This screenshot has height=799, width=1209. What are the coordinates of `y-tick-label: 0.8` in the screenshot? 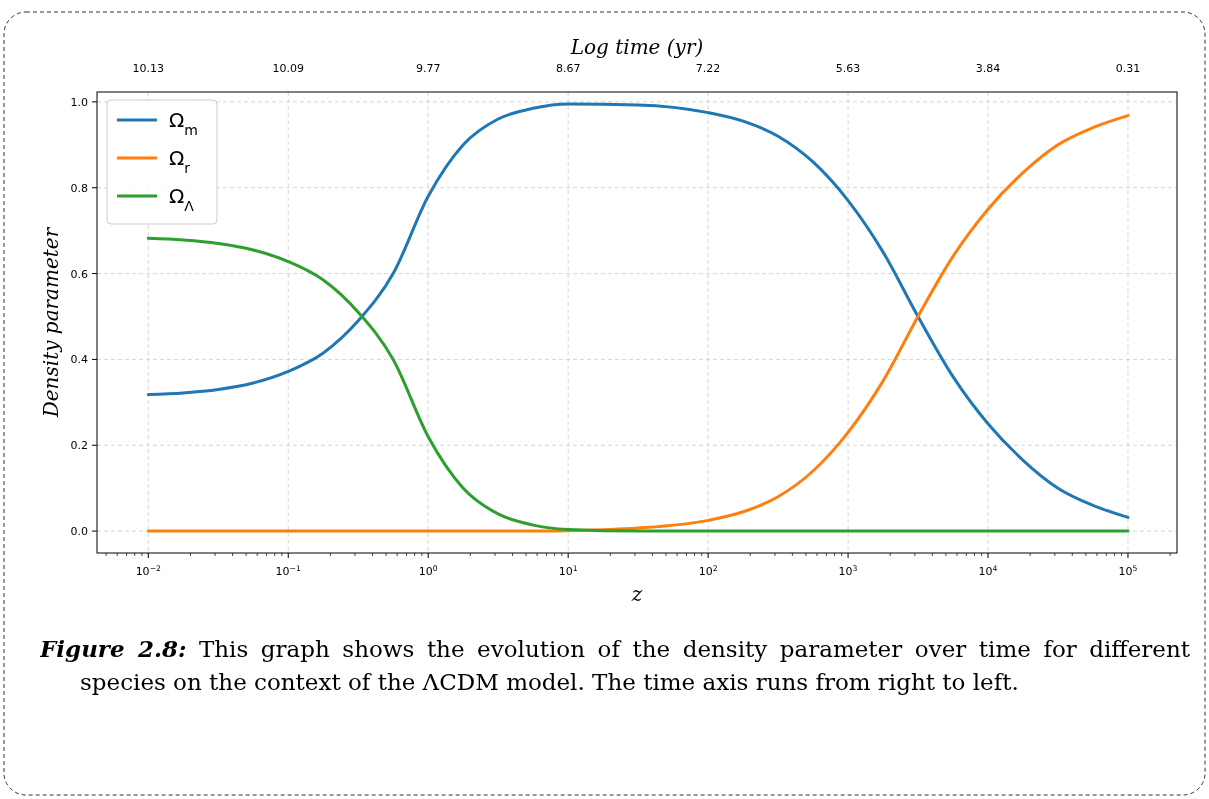 It's located at (79, 188).